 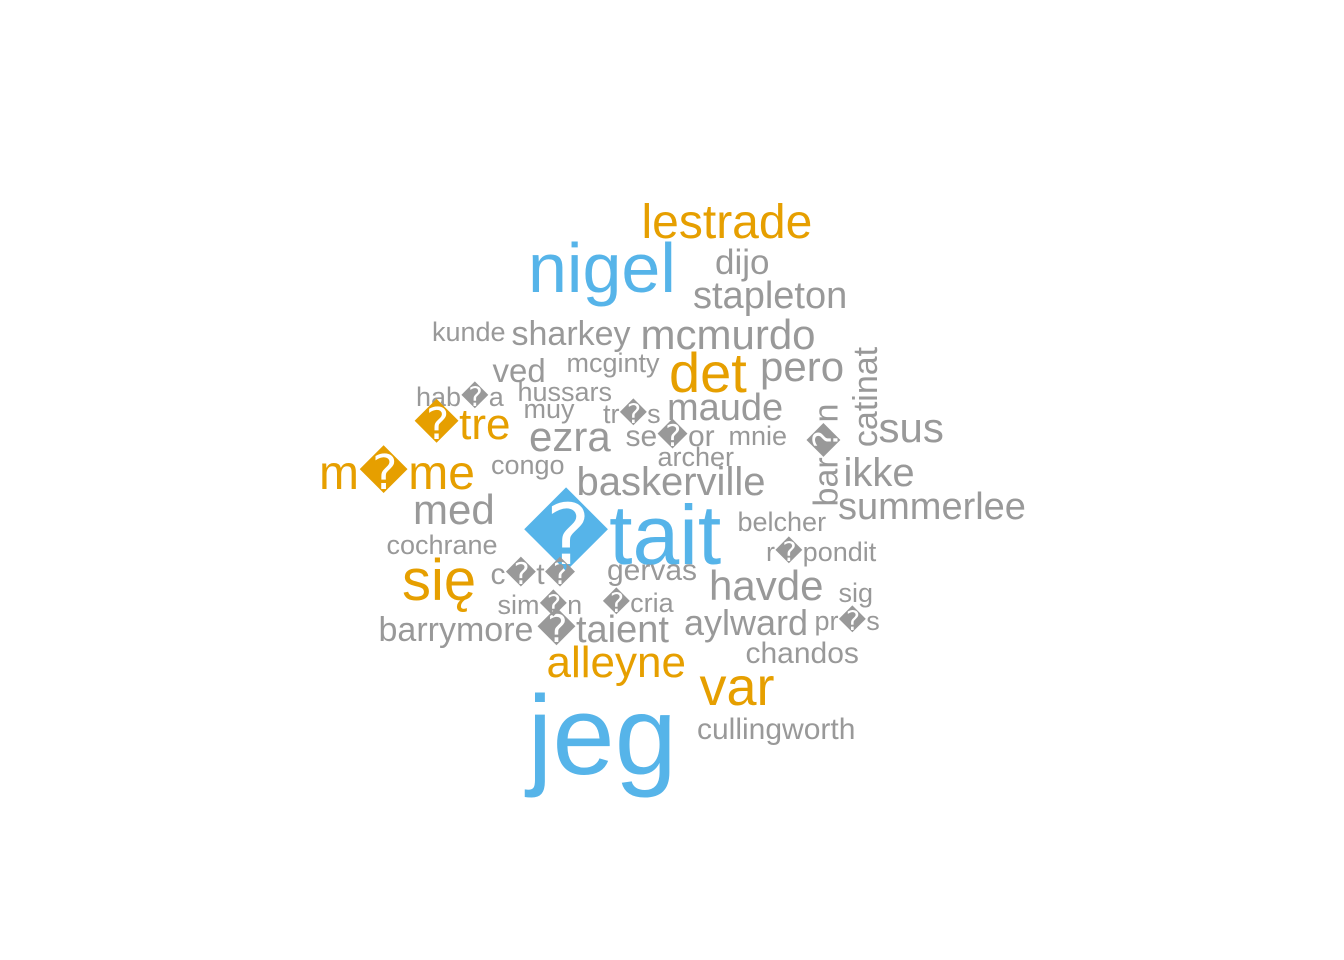 I want to click on word-archer: archer, so click(x=696, y=456).